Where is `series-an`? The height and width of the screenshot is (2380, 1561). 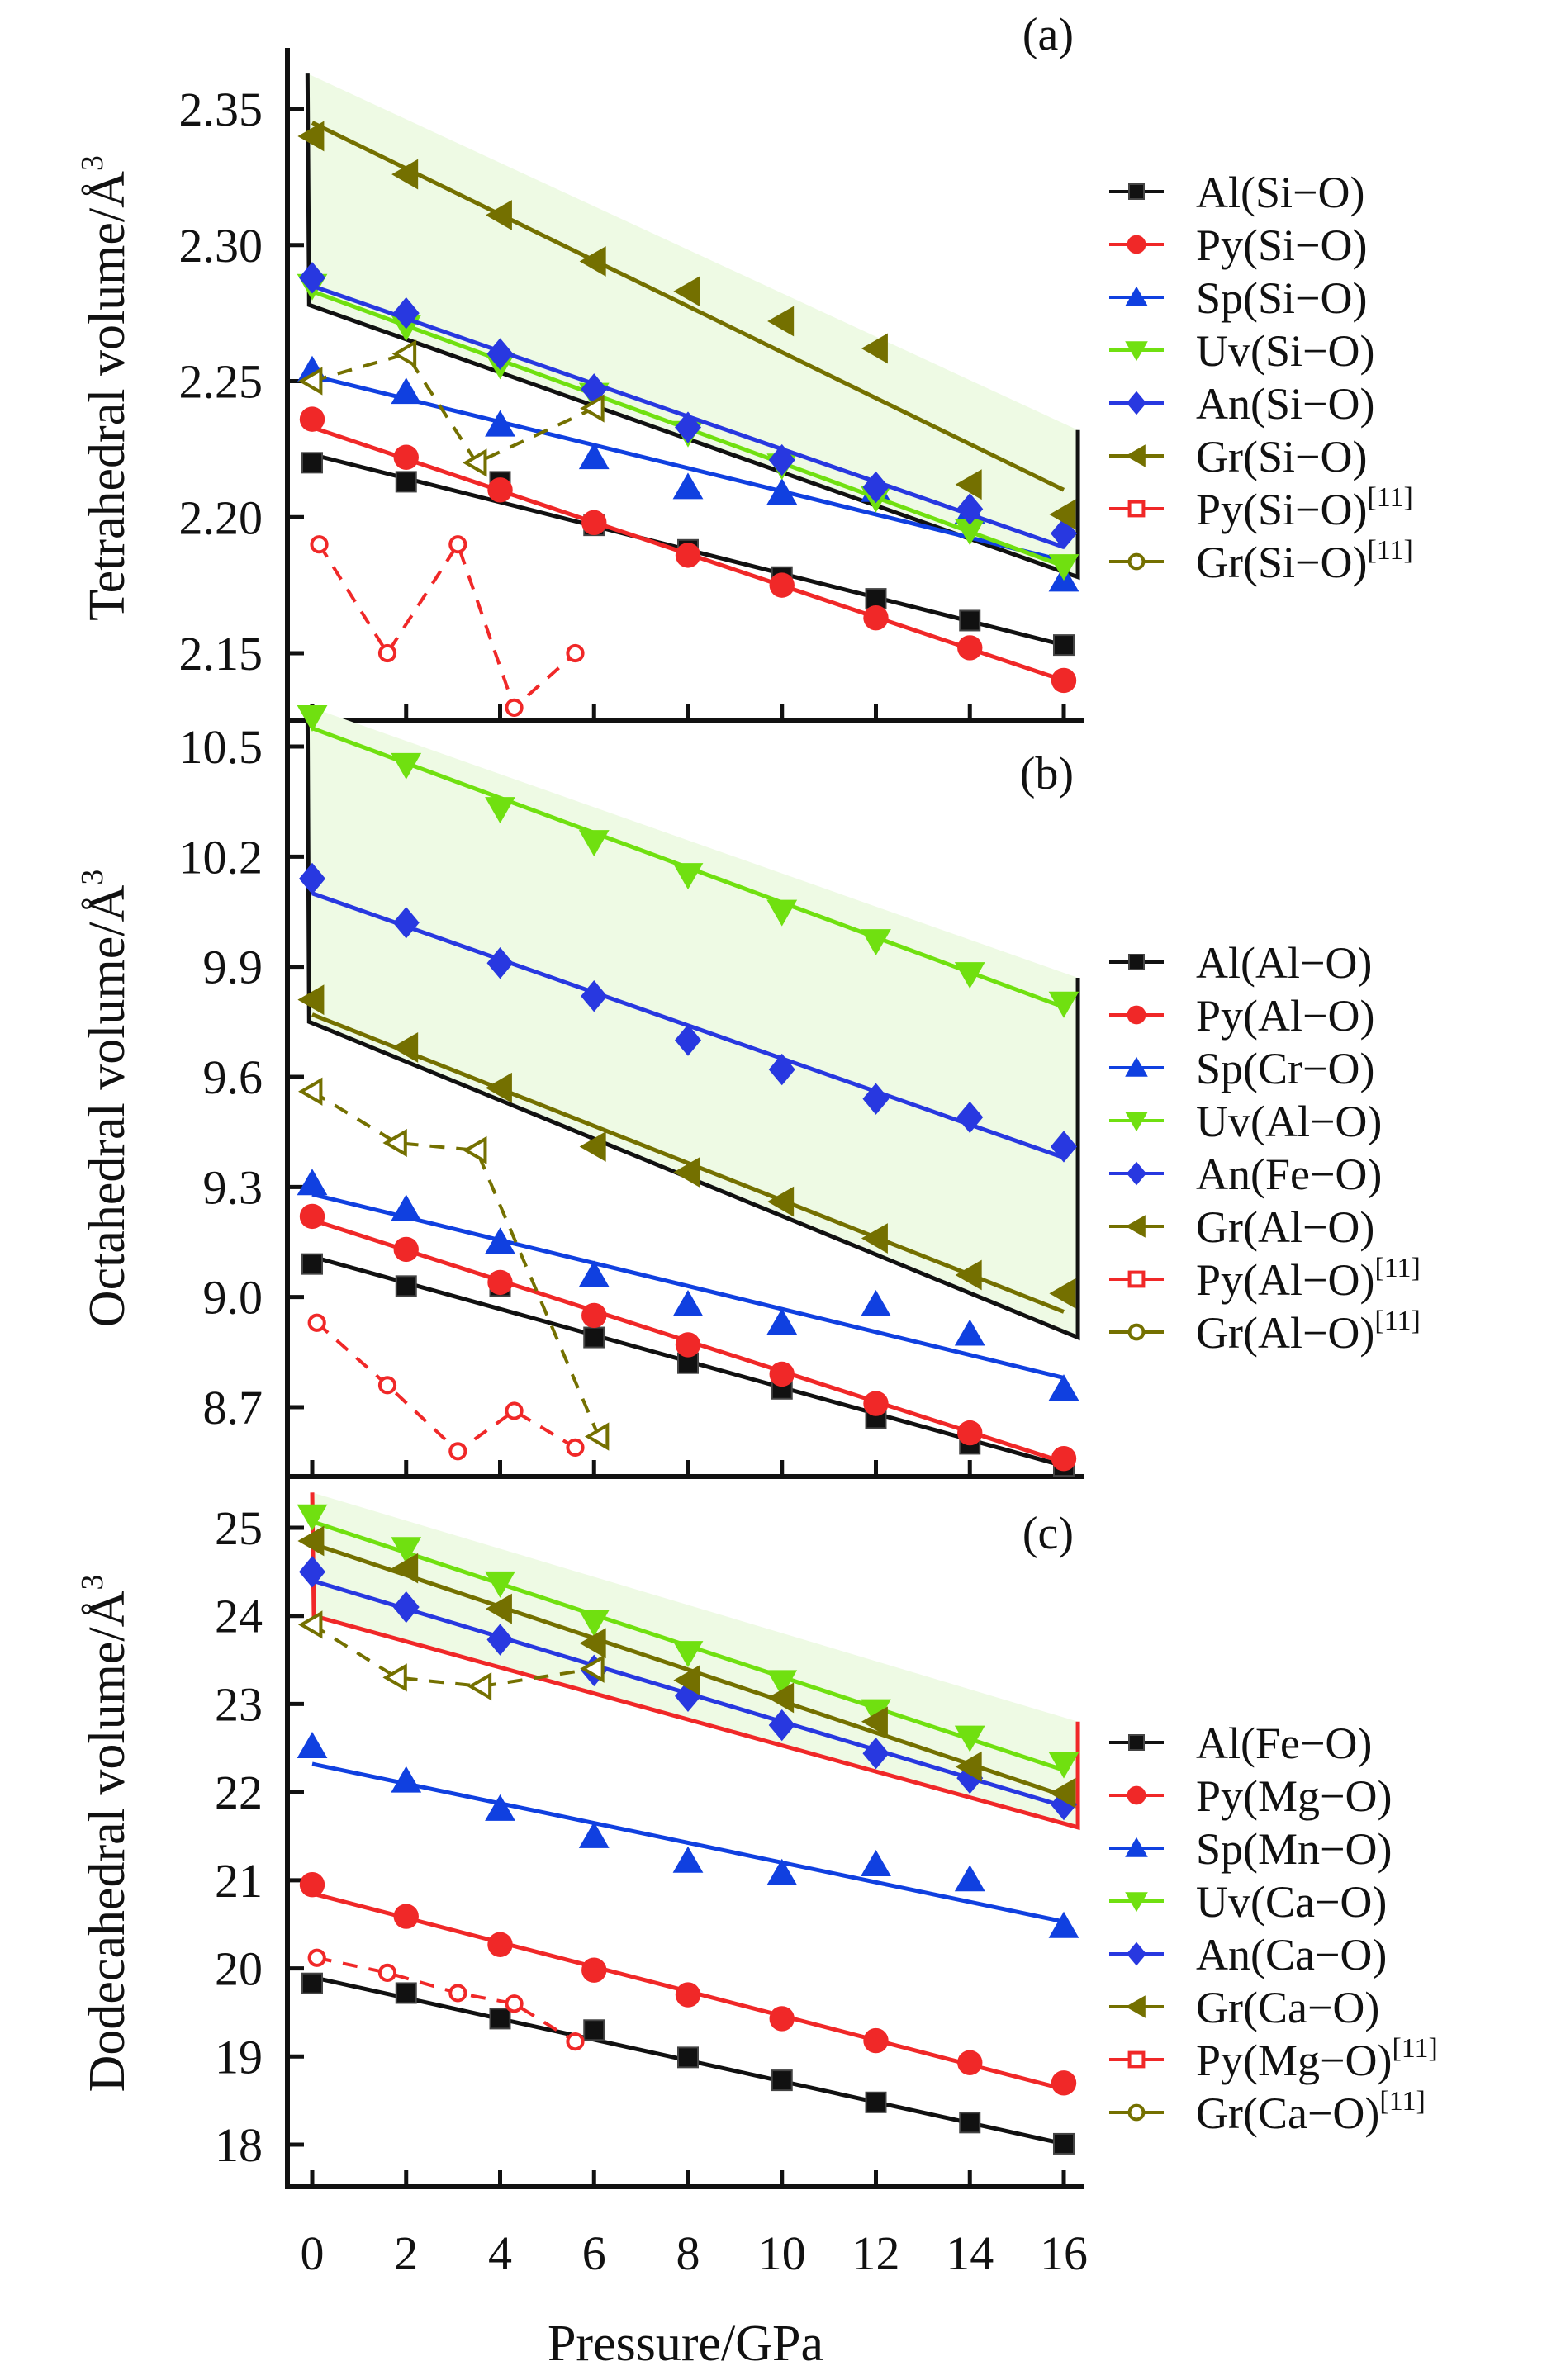
series-an is located at coordinates (688, 1688).